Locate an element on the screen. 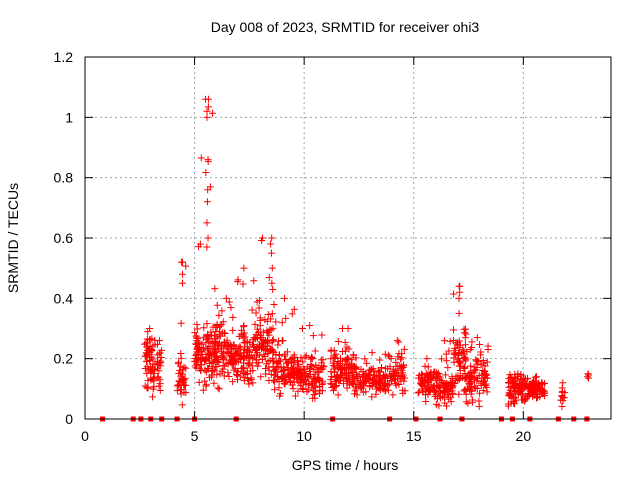 This screenshot has height=480, width=640. y-tick-label: 0 is located at coordinates (69, 419).